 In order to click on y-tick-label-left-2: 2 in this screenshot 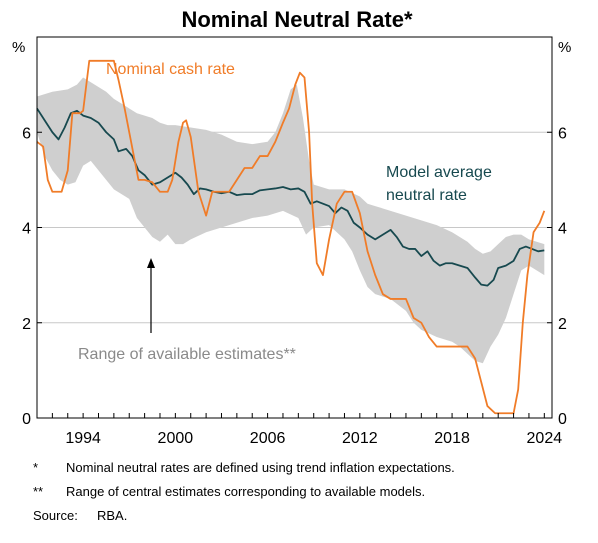, I will do `click(26, 324)`.